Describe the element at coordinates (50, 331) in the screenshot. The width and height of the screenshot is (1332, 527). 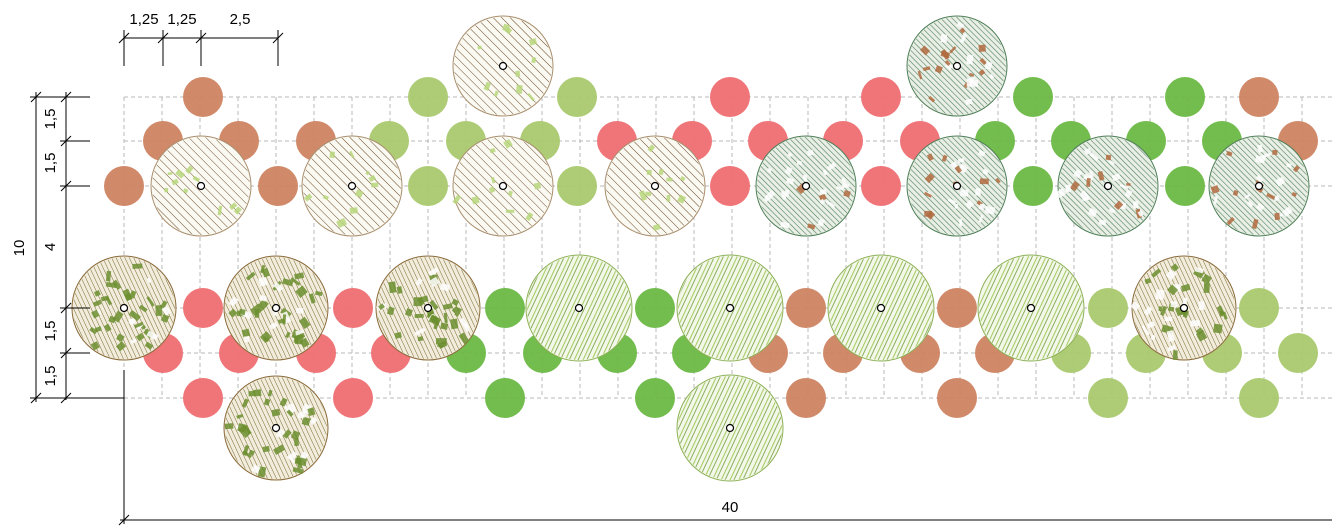
I see `dim-left-part-4: 1,5` at that location.